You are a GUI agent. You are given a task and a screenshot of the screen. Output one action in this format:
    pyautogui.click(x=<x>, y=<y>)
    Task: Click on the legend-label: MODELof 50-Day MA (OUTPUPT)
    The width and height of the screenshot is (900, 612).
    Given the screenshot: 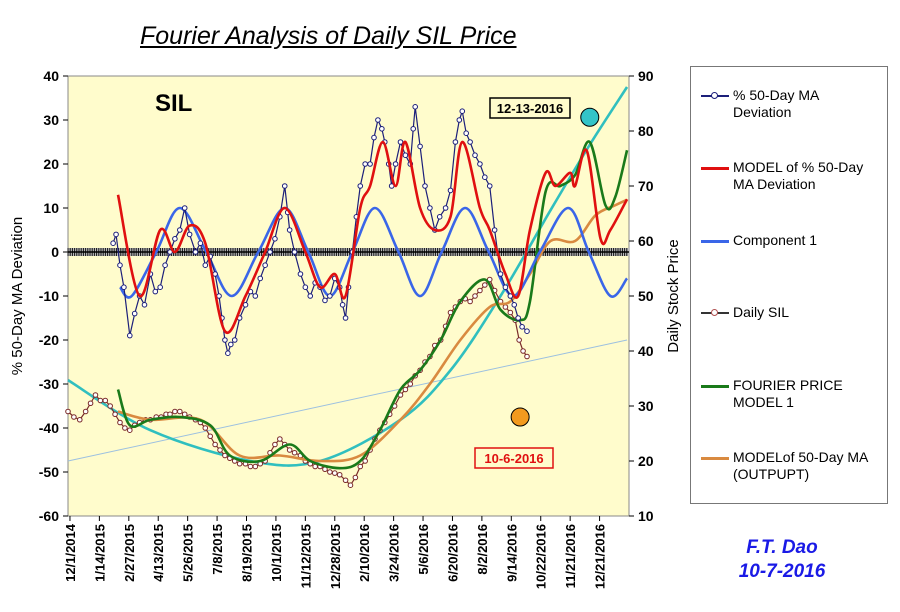 What is the action you would take?
    pyautogui.click(x=800, y=465)
    